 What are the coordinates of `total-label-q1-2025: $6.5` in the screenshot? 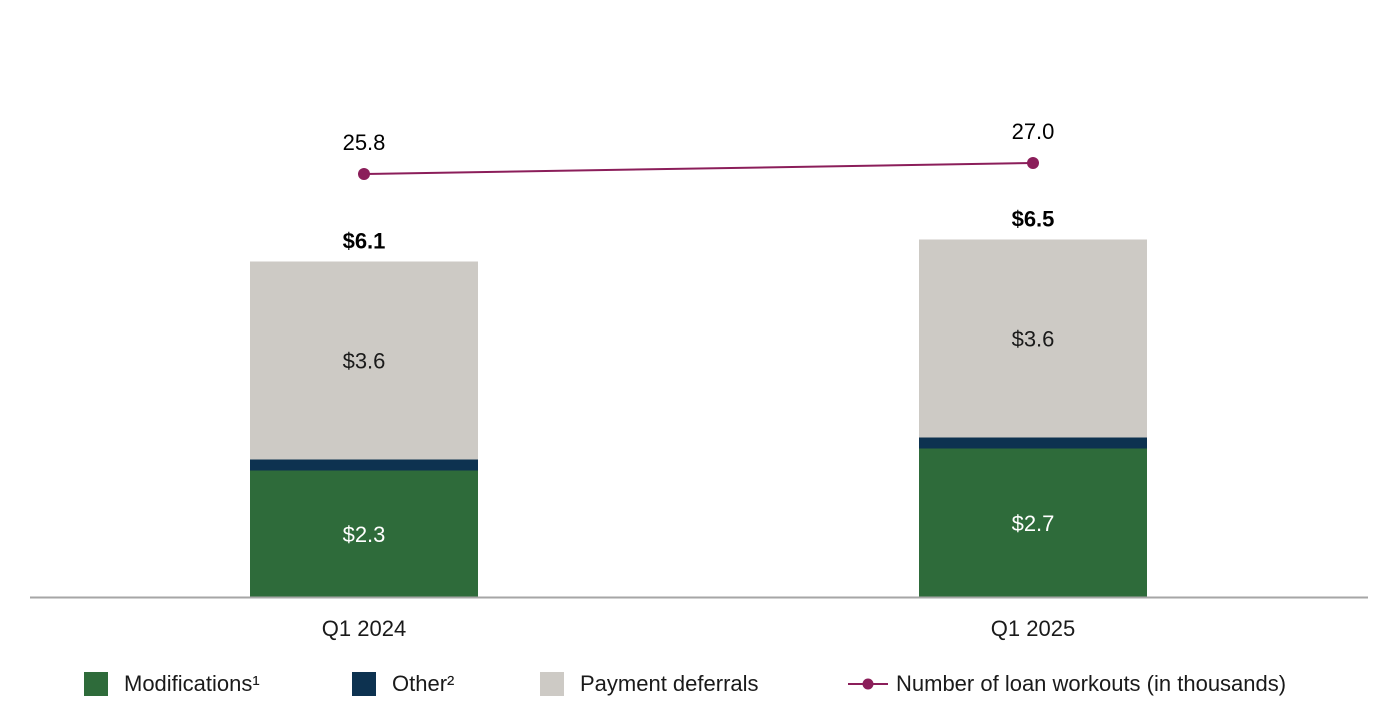 It's located at (1033, 219).